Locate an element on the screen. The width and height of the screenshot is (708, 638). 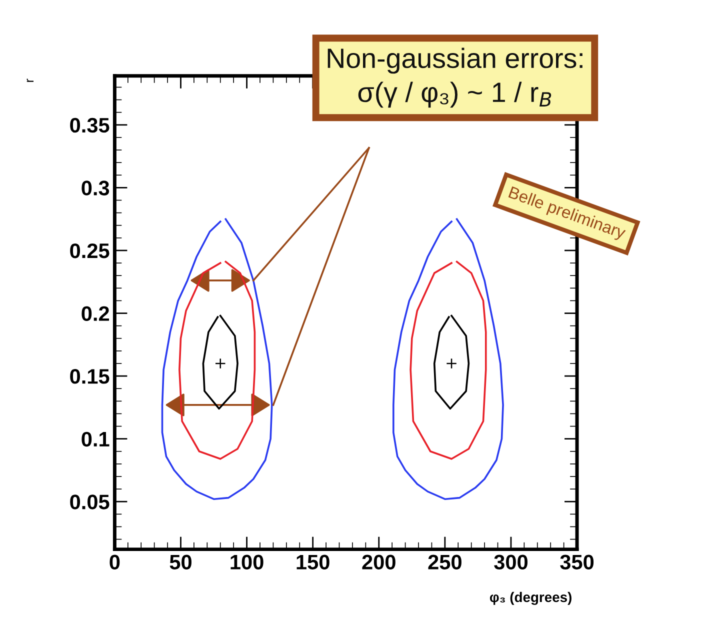
y-tick-label: 0.3 is located at coordinates (96, 188).